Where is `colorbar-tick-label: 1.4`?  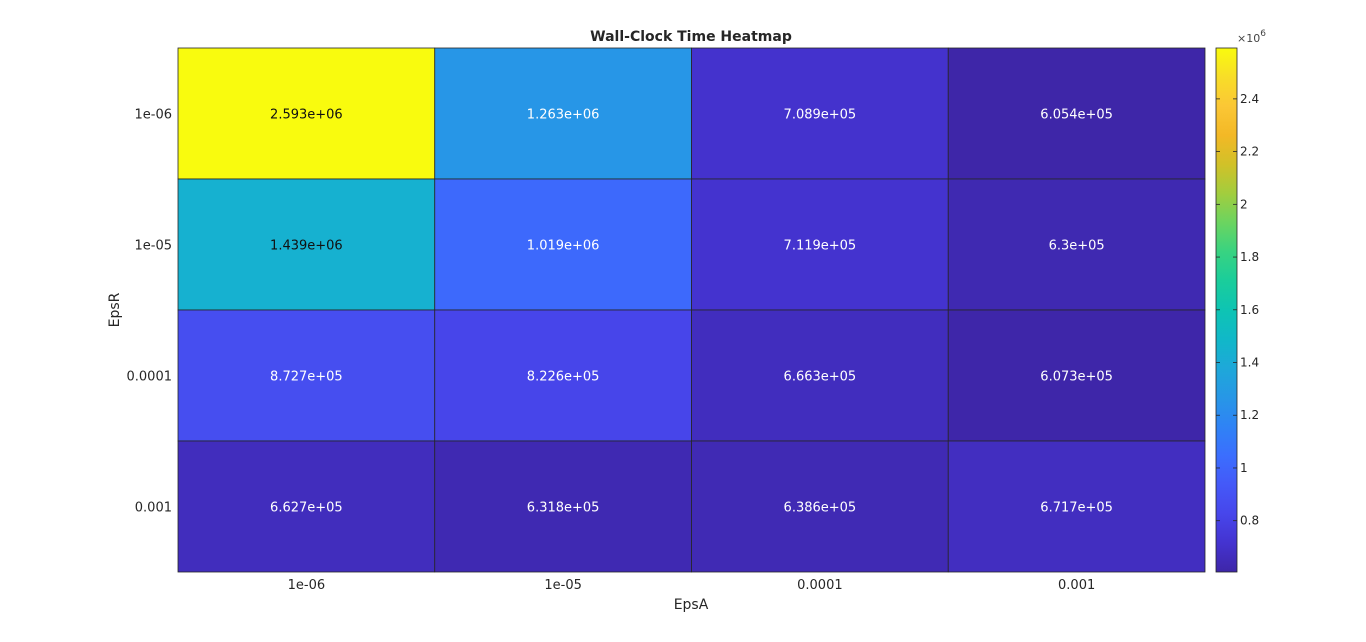 colorbar-tick-label: 1.4 is located at coordinates (1249, 363).